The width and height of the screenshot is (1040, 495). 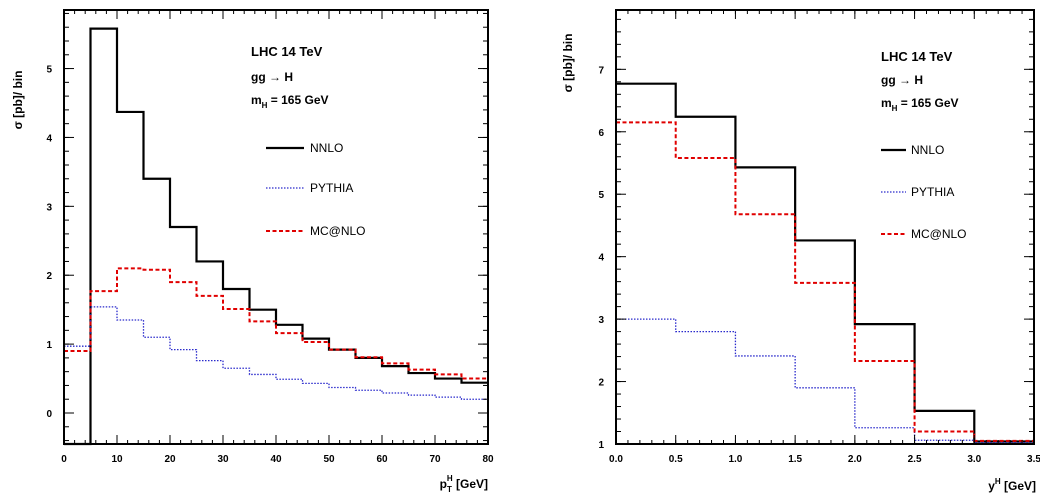 I want to click on x-tick-label: 2.5, so click(x=915, y=459).